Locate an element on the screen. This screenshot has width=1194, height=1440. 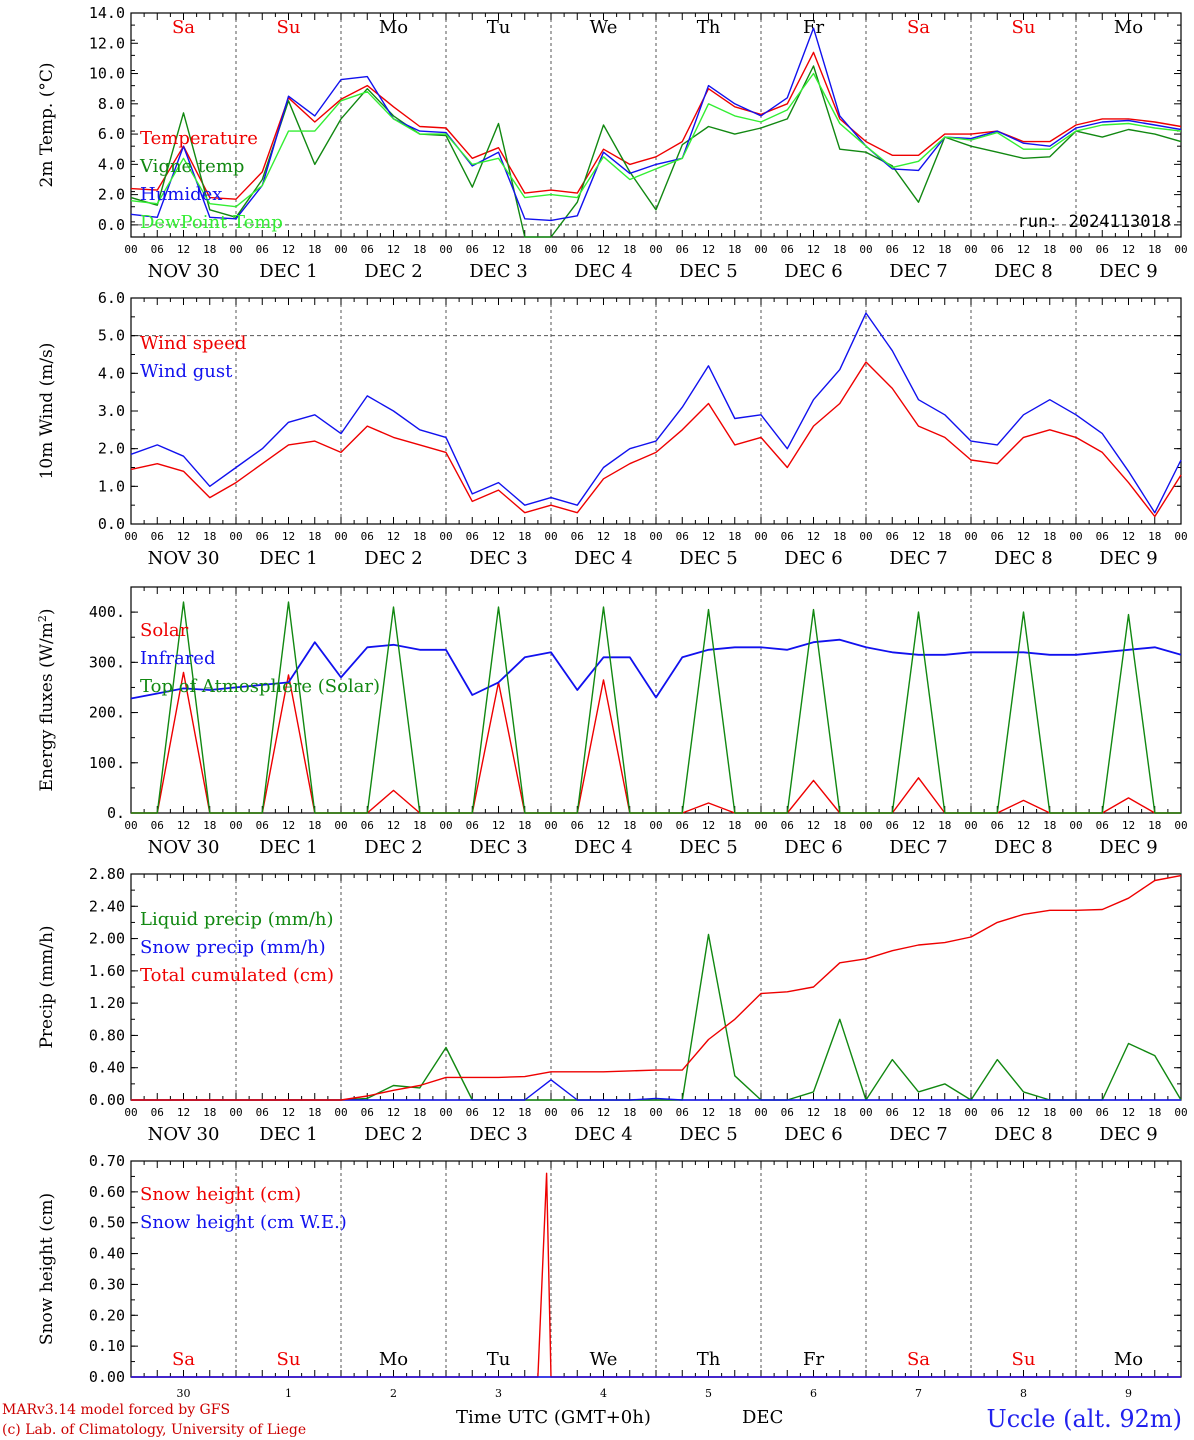
date-label: NOV 30 is located at coordinates (184, 271).